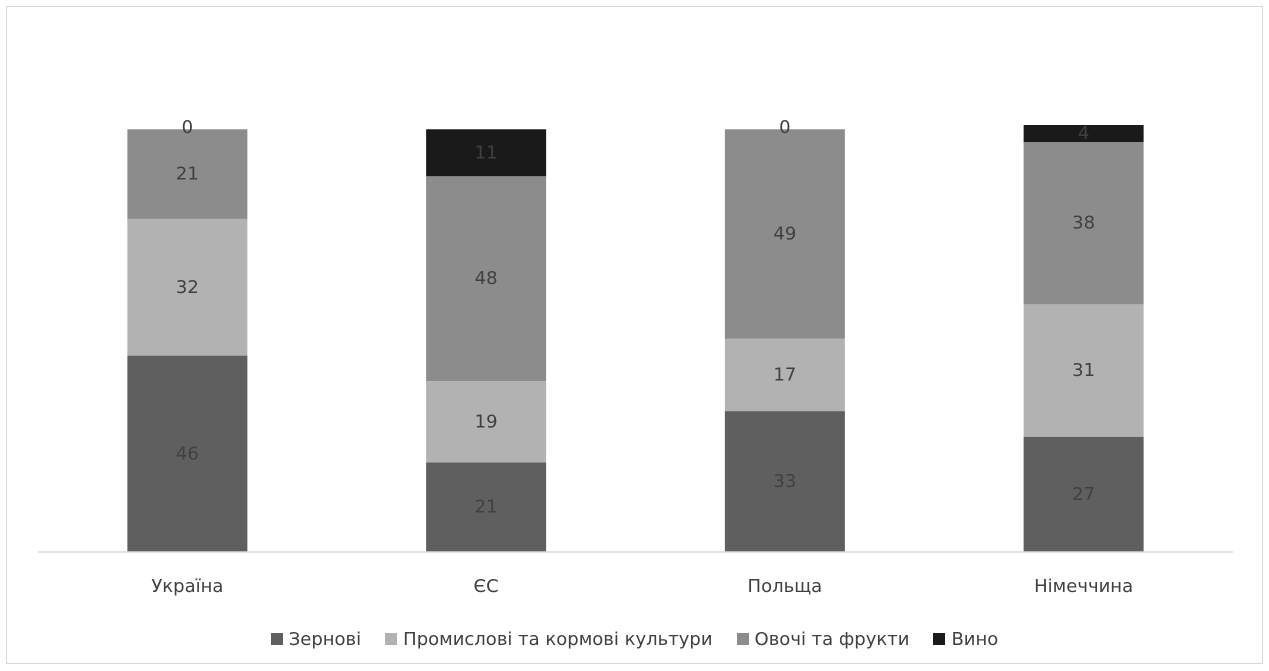  I want to click on data-label: 46, so click(187, 453).